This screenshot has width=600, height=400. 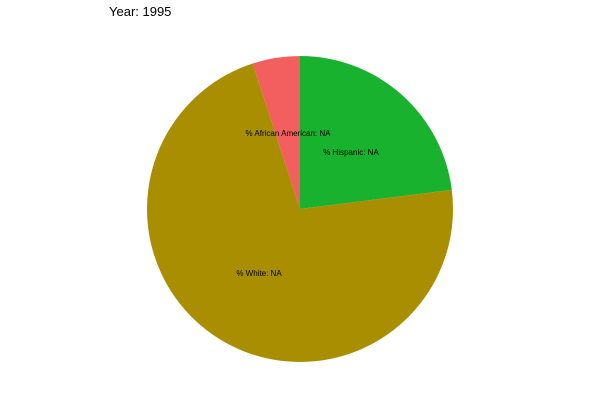 I want to click on slice-label-hispanic: % Hispanic: NA, so click(x=351, y=152).